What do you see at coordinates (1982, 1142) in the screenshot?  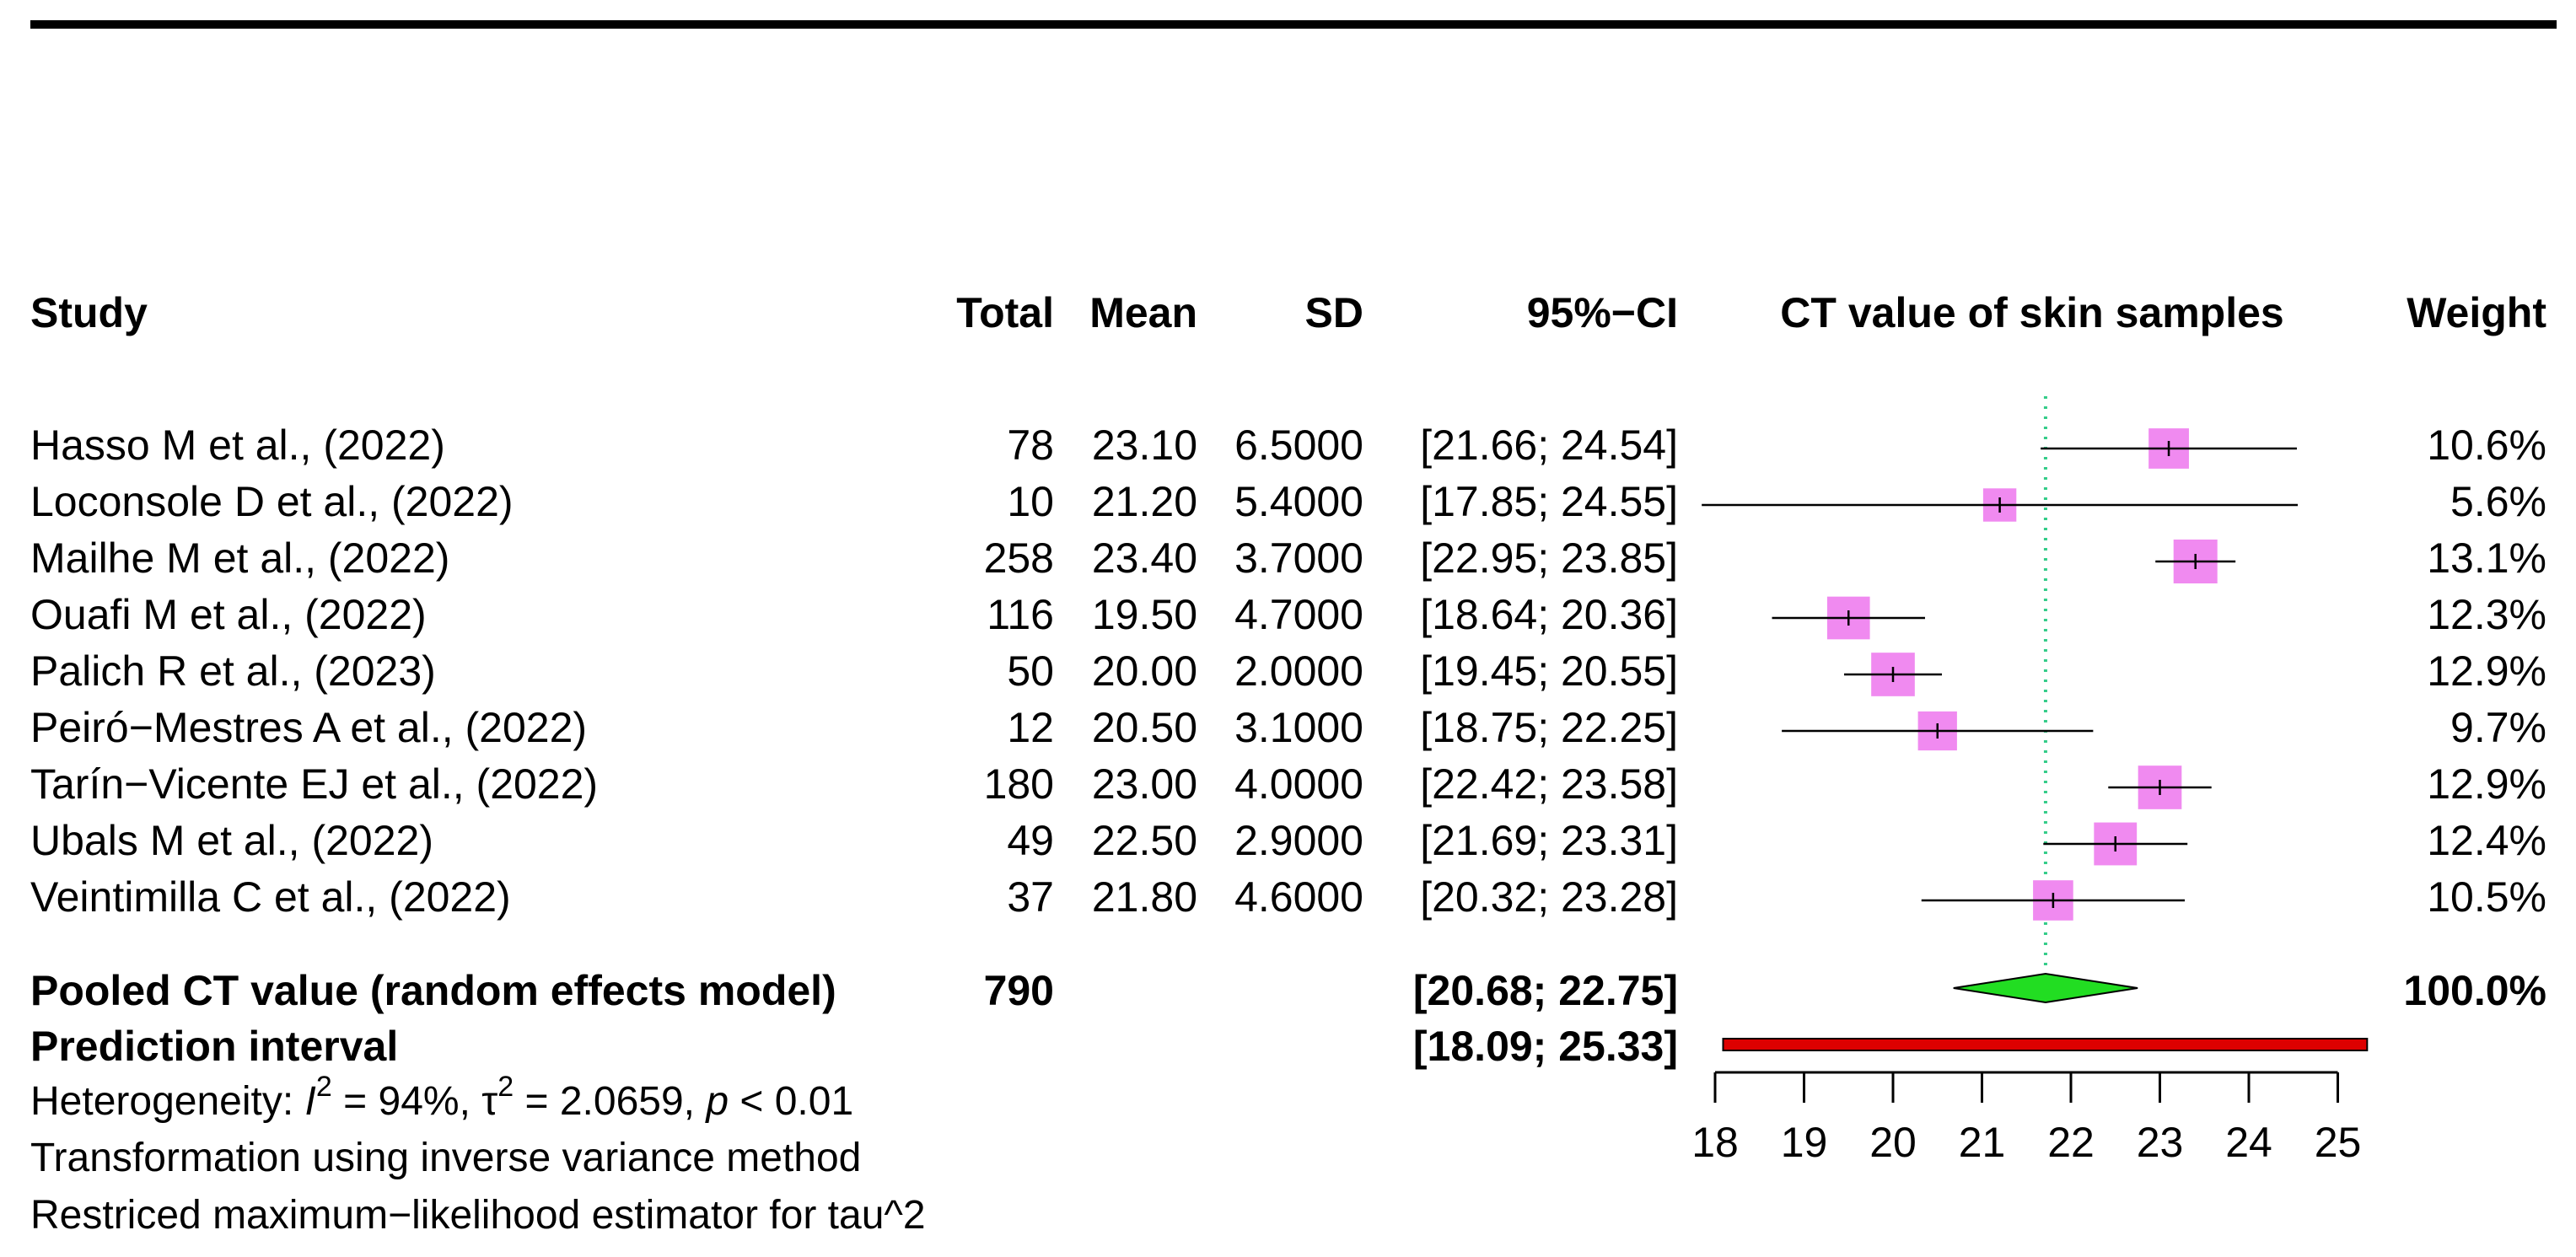 I see `x-tick-label: 21` at bounding box center [1982, 1142].